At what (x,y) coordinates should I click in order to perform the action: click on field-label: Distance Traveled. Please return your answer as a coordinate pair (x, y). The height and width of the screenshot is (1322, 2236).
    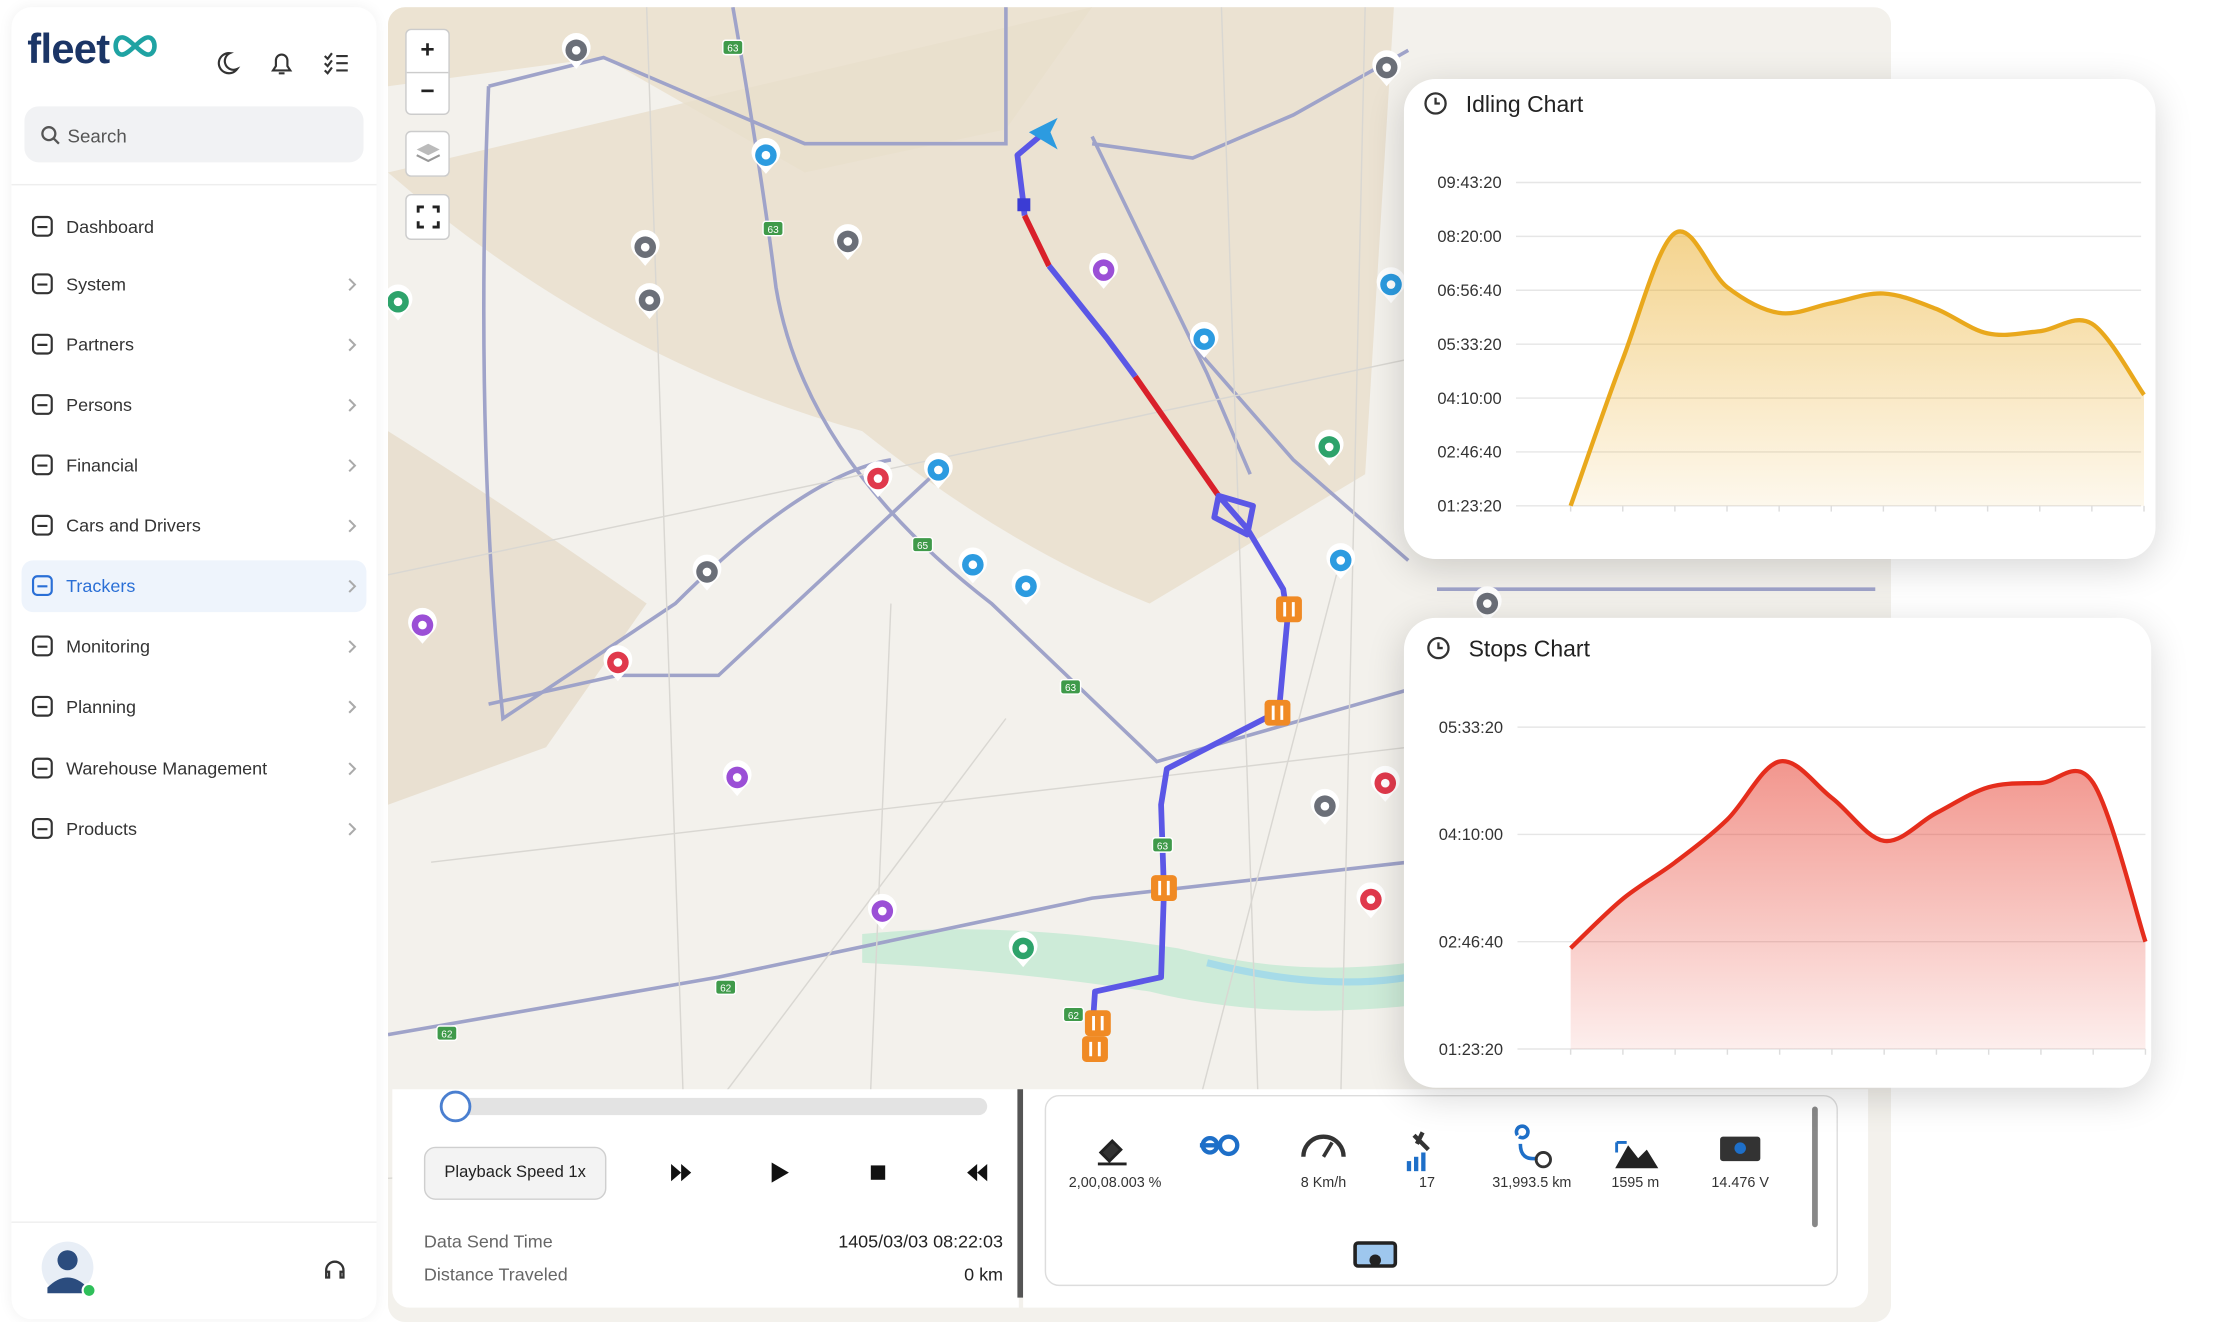
    Looking at the image, I should click on (495, 1274).